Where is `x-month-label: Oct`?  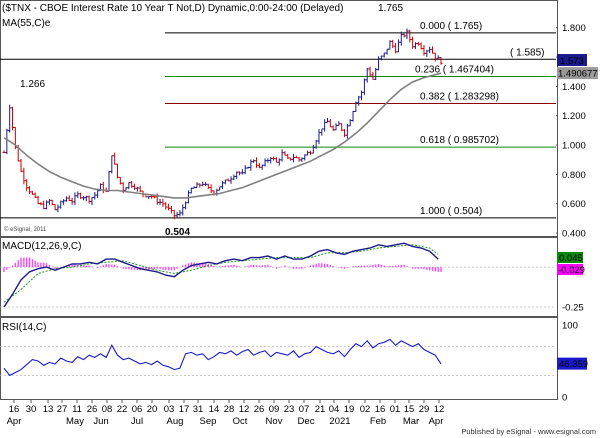 x-month-label: Oct is located at coordinates (240, 421).